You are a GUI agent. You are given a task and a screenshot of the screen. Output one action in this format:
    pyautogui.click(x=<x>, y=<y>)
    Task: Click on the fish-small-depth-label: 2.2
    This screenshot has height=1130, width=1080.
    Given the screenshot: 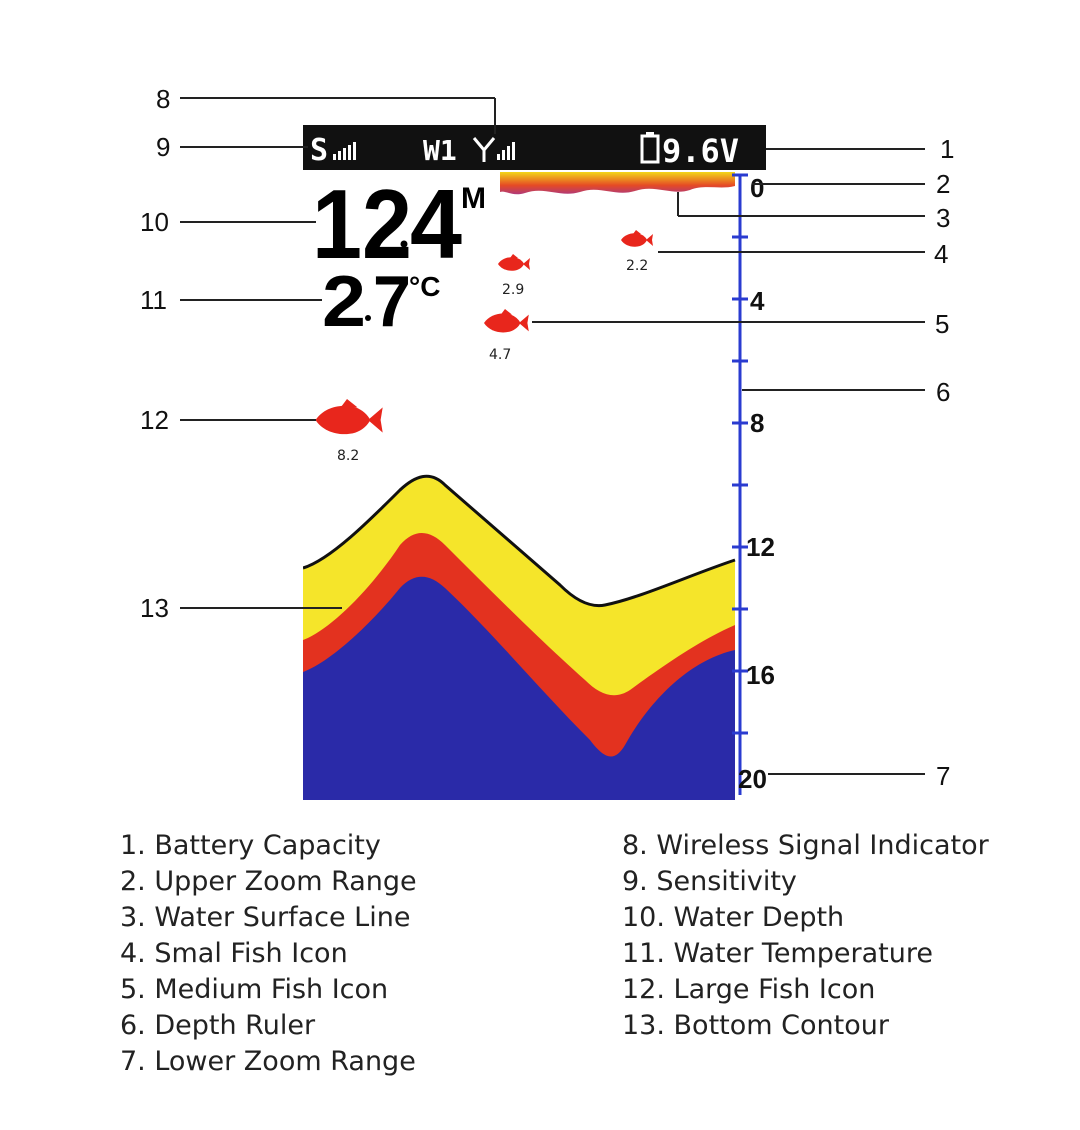 What is the action you would take?
    pyautogui.click(x=637, y=266)
    